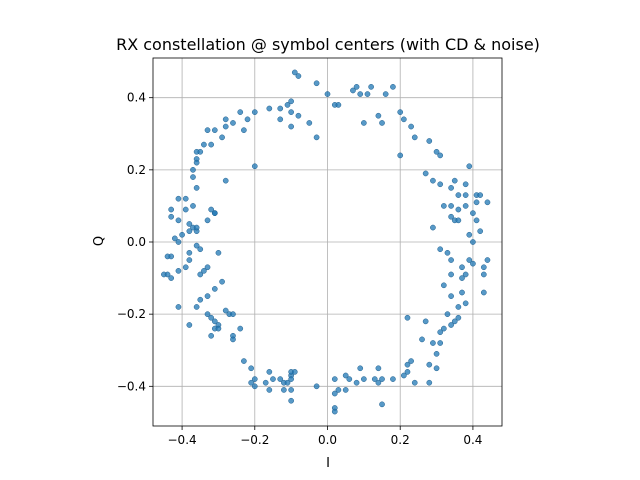 The image size is (640, 480). What do you see at coordinates (131, 386) in the screenshot?
I see `y-tick-label: −0.4` at bounding box center [131, 386].